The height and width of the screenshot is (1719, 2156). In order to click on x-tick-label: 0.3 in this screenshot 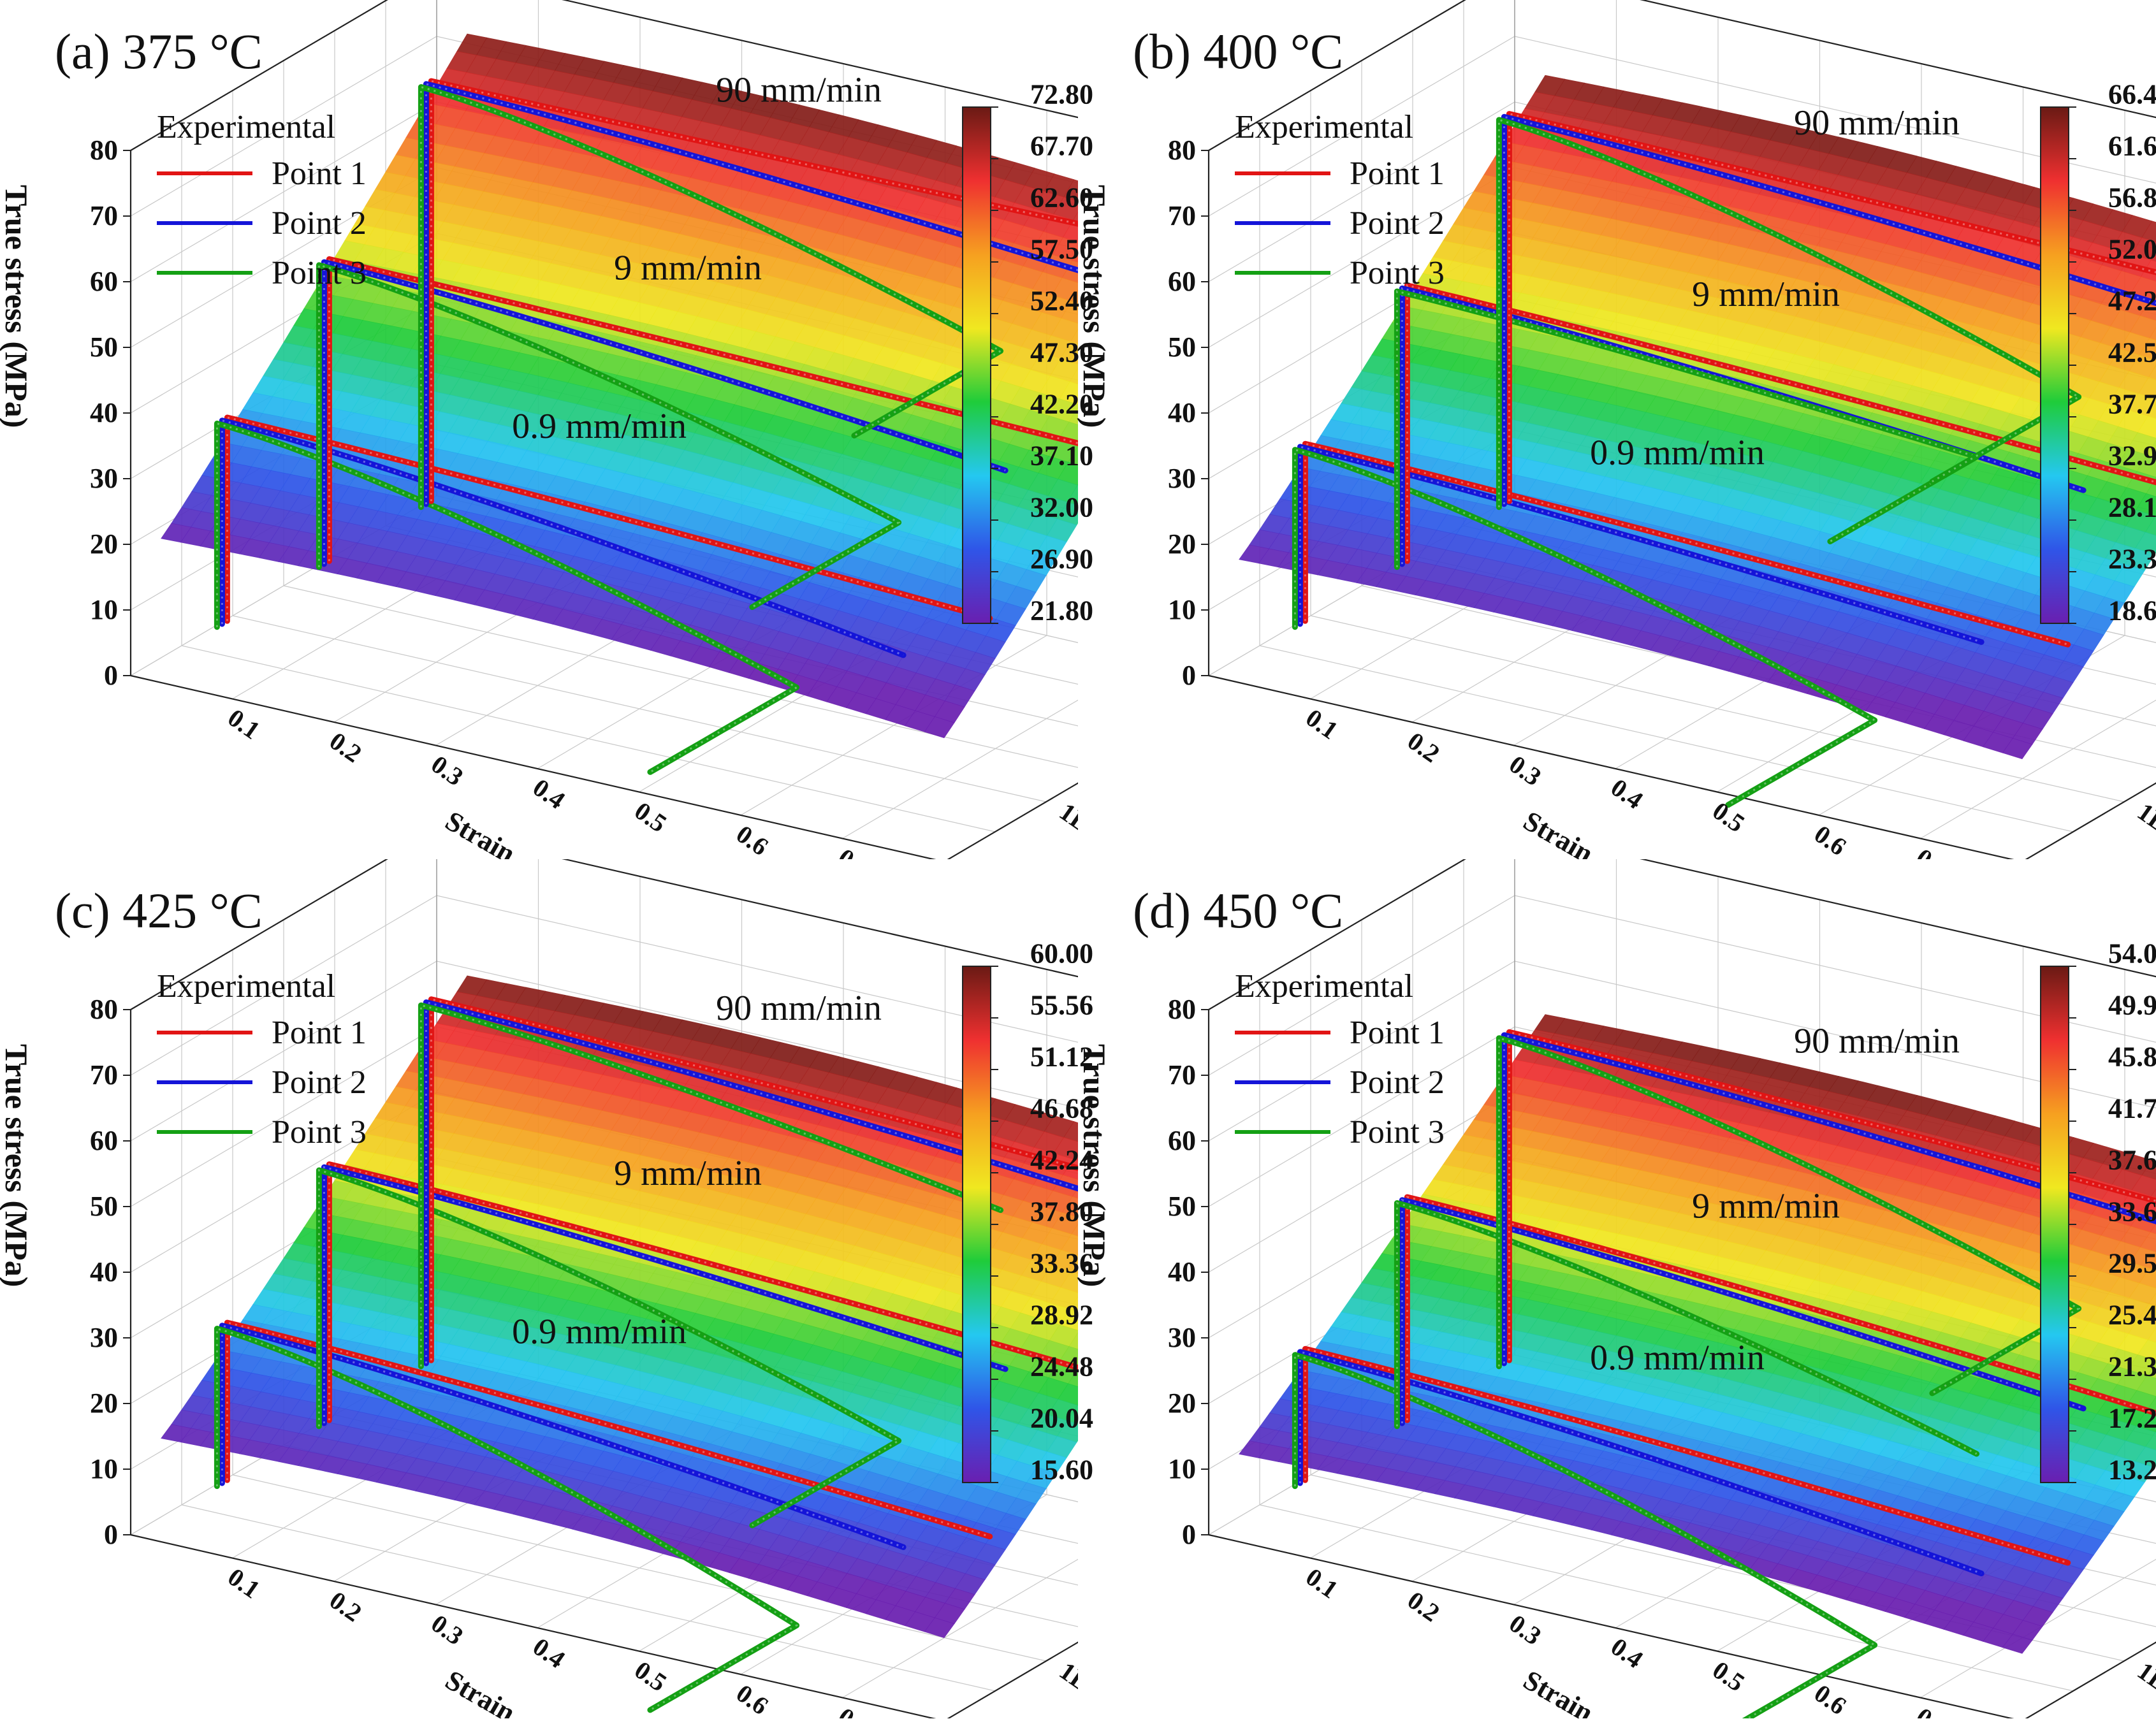, I will do `click(1525, 771)`.